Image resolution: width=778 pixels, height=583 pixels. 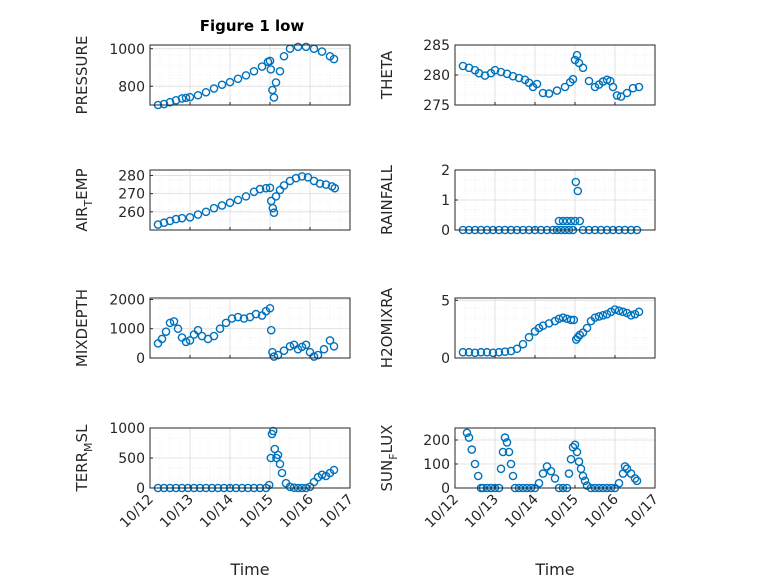 I want to click on subplot-5: 0 1000 2000 MIXDEPTH, so click(x=212, y=328).